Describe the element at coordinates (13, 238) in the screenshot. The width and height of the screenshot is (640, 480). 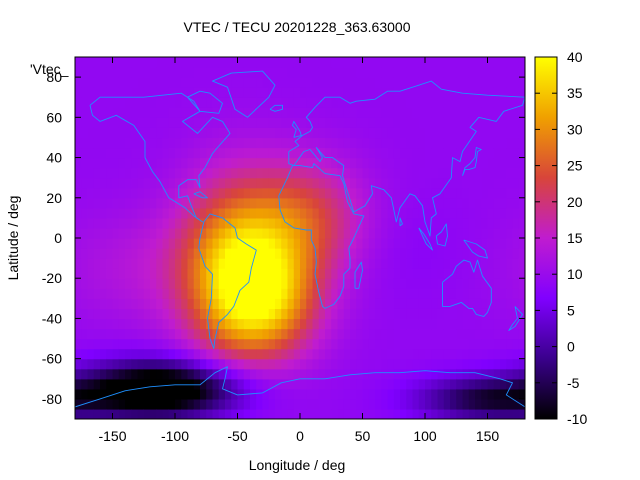
I see `y-axis-label: Latitude / deg` at that location.